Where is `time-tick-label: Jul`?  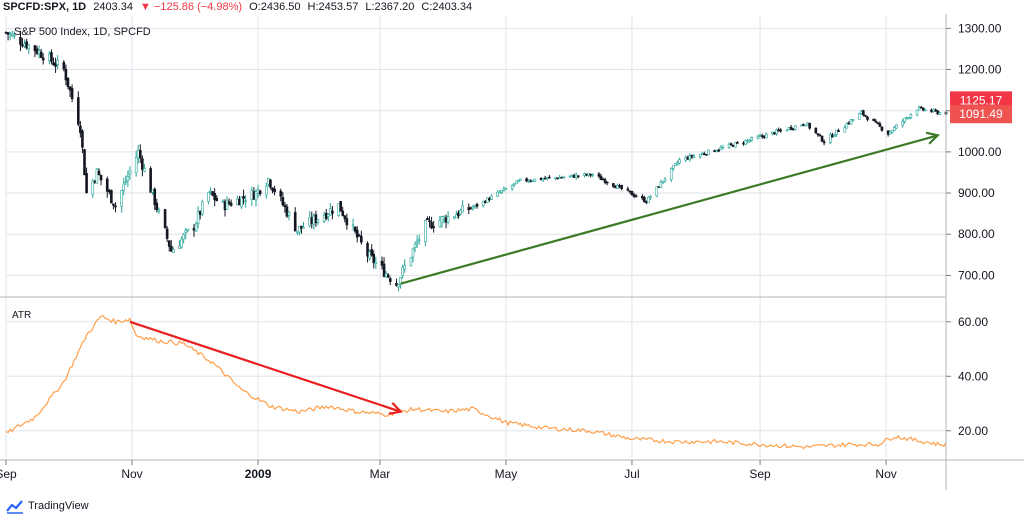 time-tick-label: Jul is located at coordinates (631, 474).